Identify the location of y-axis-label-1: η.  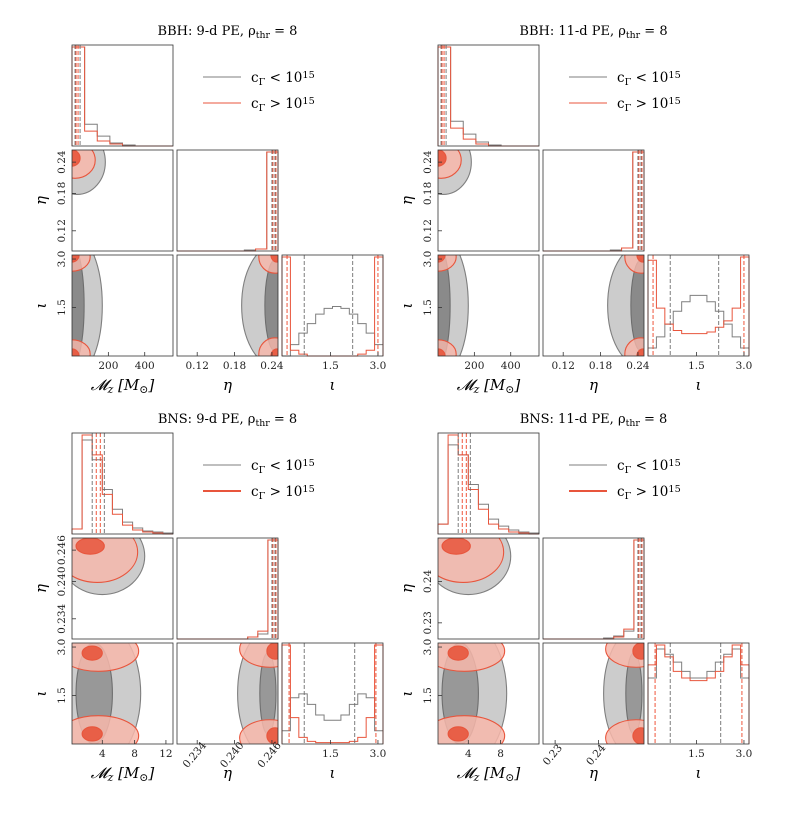
(407, 588).